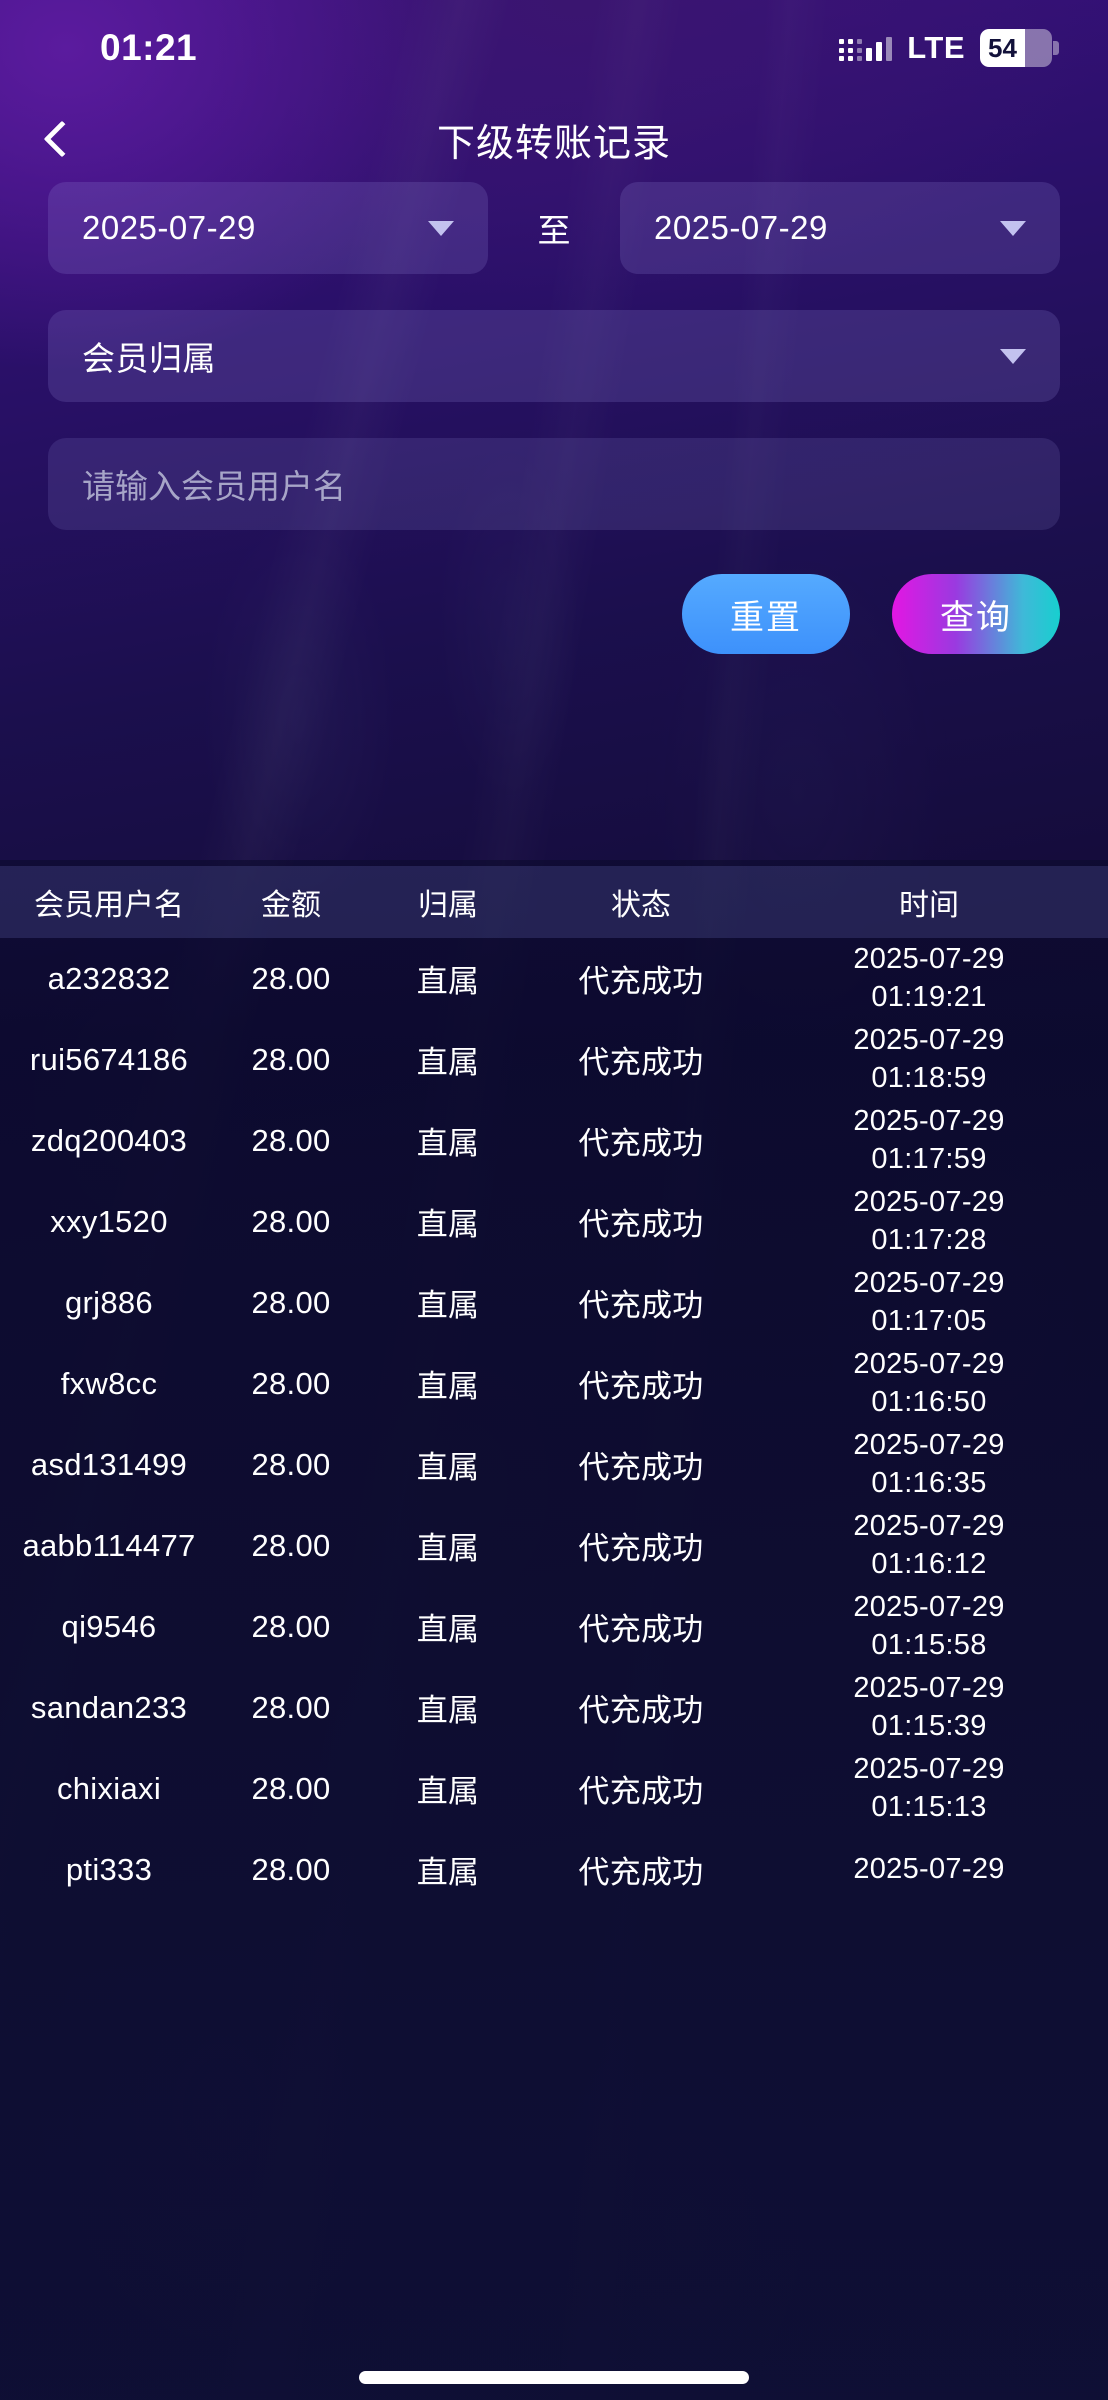  What do you see at coordinates (929, 1221) in the screenshot?
I see `cell-time: 2025-07-29 01:17:28` at bounding box center [929, 1221].